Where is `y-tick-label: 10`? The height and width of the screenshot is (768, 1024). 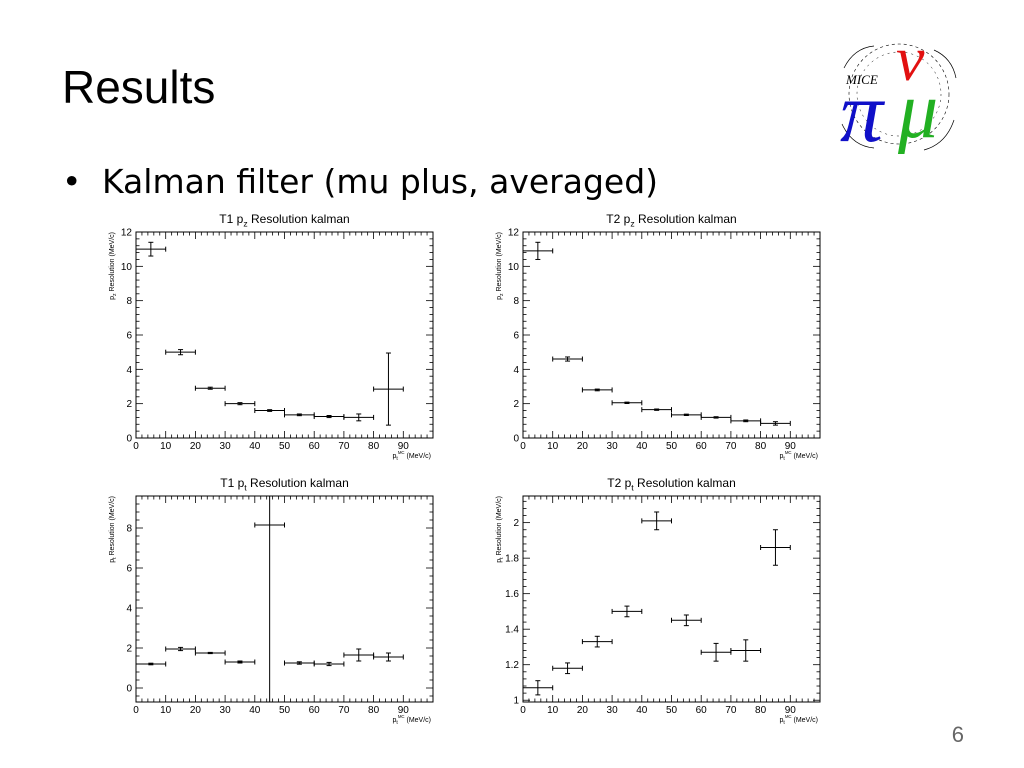 y-tick-label: 10 is located at coordinates (514, 267).